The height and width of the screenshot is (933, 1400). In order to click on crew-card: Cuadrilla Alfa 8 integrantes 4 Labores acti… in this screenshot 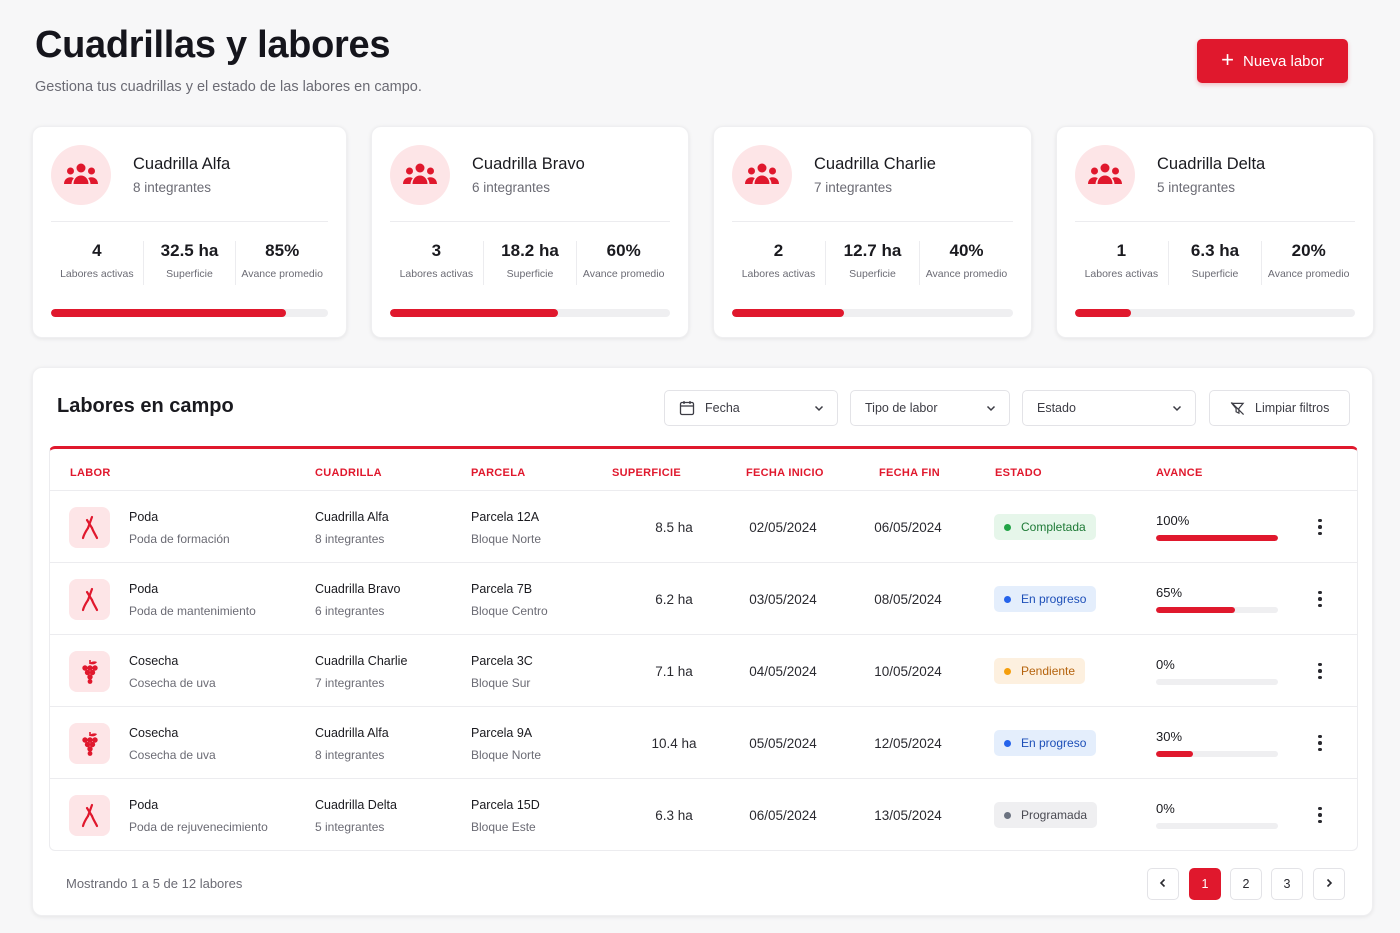, I will do `click(189, 232)`.